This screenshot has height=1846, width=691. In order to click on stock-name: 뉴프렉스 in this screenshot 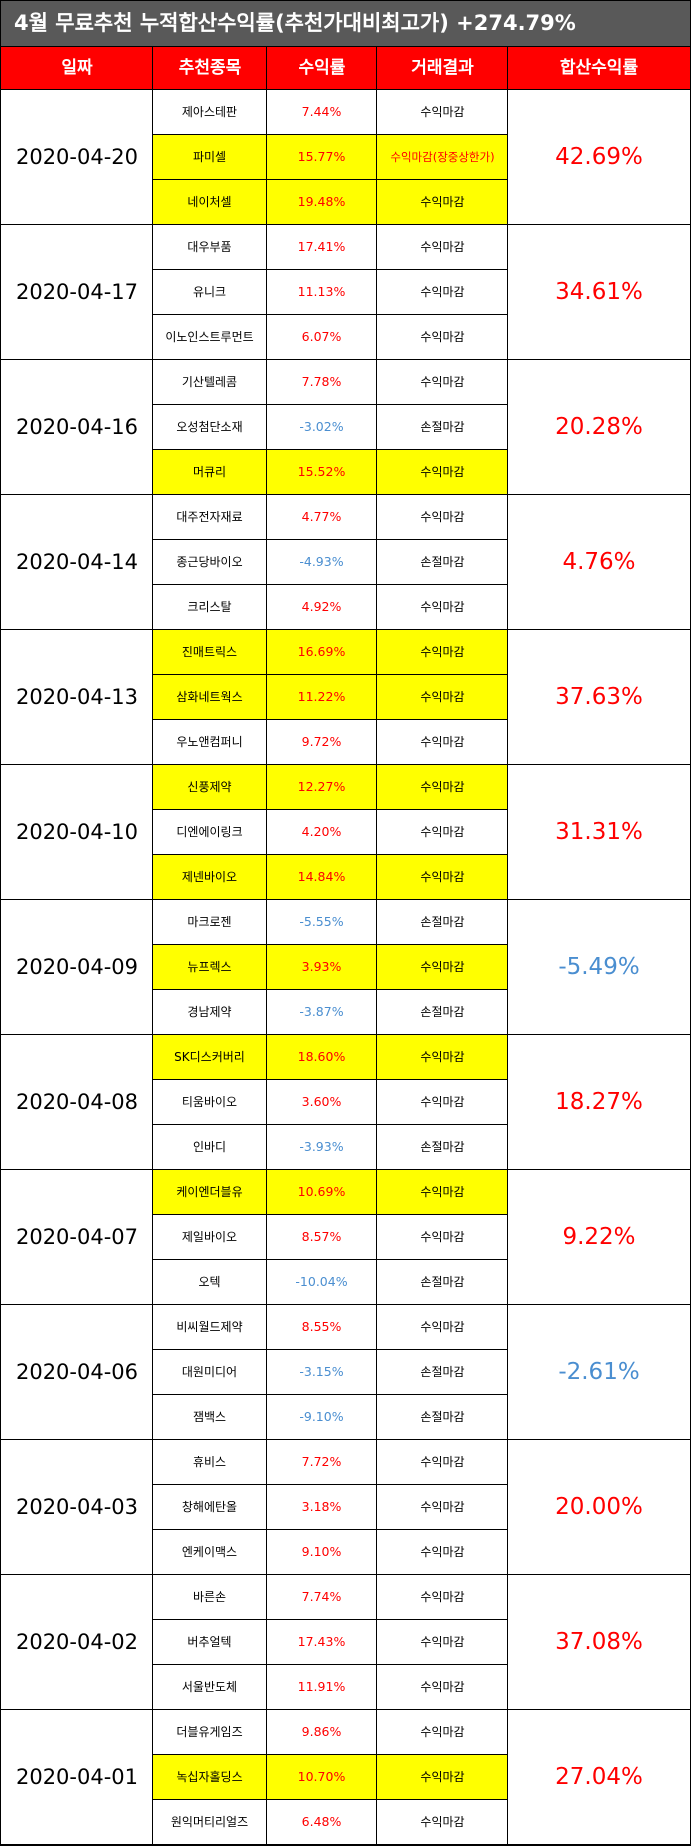, I will do `click(209, 967)`.